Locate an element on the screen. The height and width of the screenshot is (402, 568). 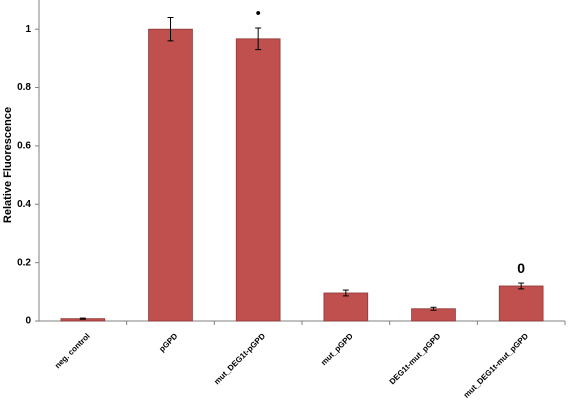
annotation: 0 is located at coordinates (521, 268).